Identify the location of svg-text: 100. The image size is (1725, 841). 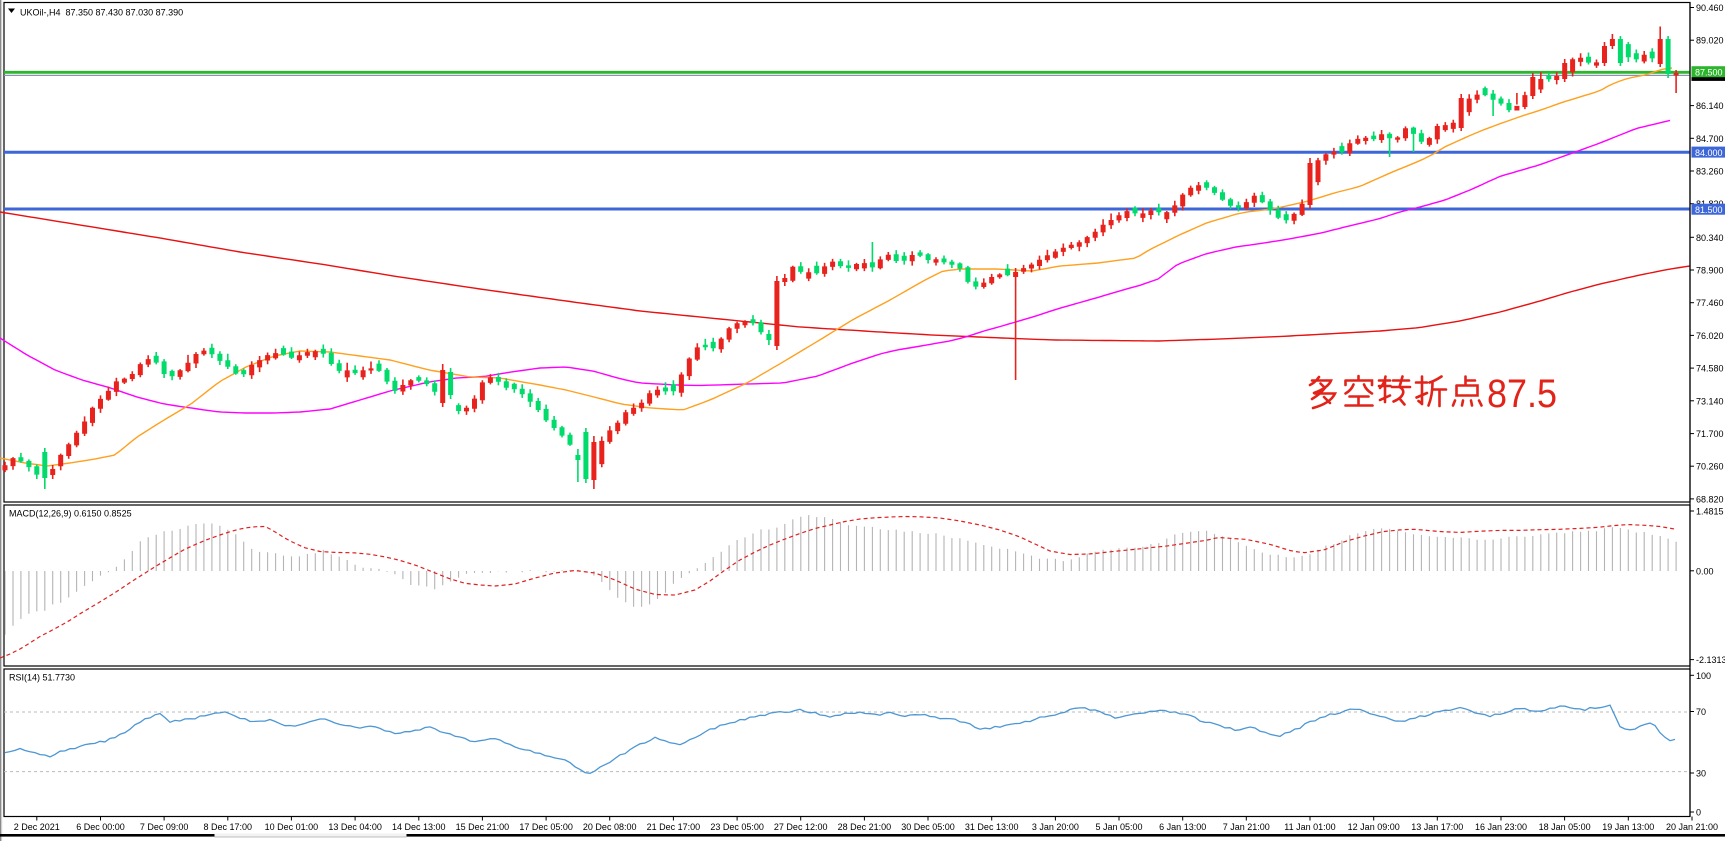
(1703, 676).